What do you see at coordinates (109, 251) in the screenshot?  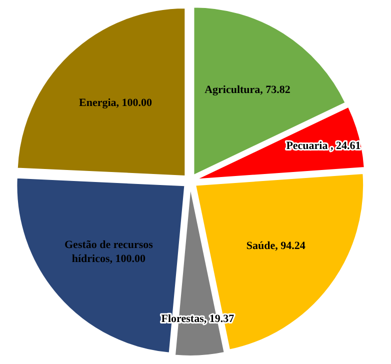 I see `slice-label: Gestão de recursos hídricos, 100.00` at bounding box center [109, 251].